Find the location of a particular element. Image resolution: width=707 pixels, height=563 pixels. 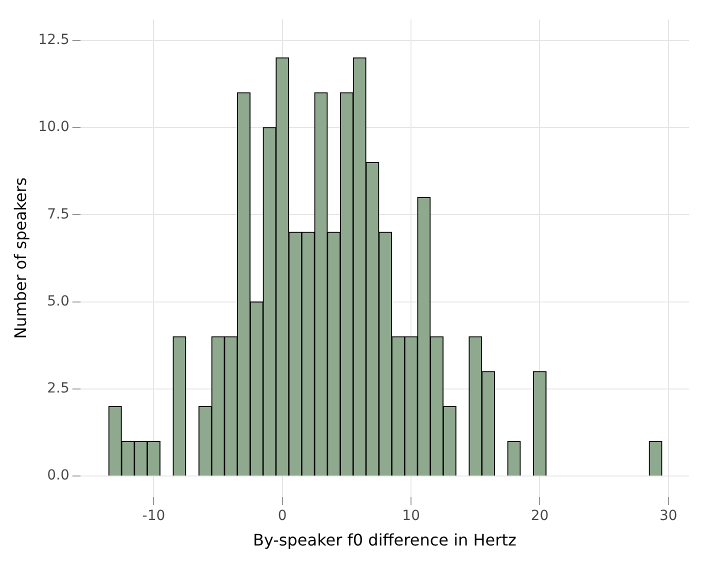

x-tick-label: 10 is located at coordinates (411, 516).